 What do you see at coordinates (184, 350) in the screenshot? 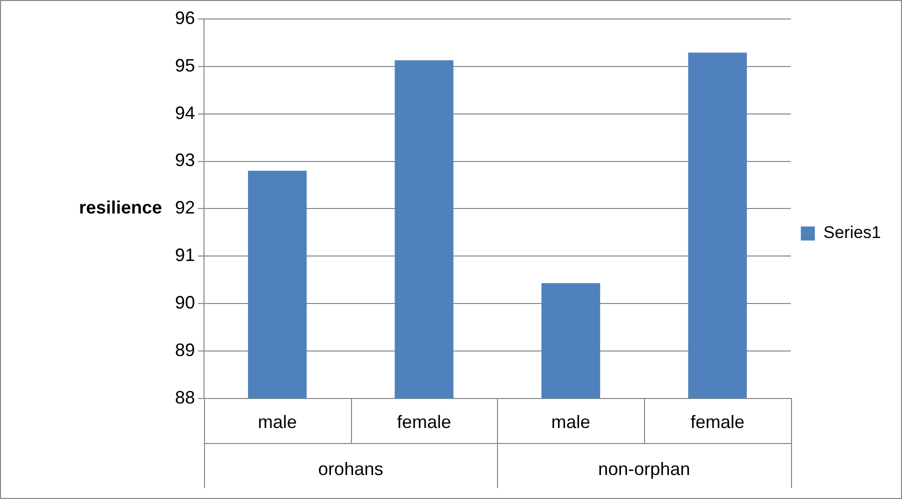
I see `y-tick-label: 89` at bounding box center [184, 350].